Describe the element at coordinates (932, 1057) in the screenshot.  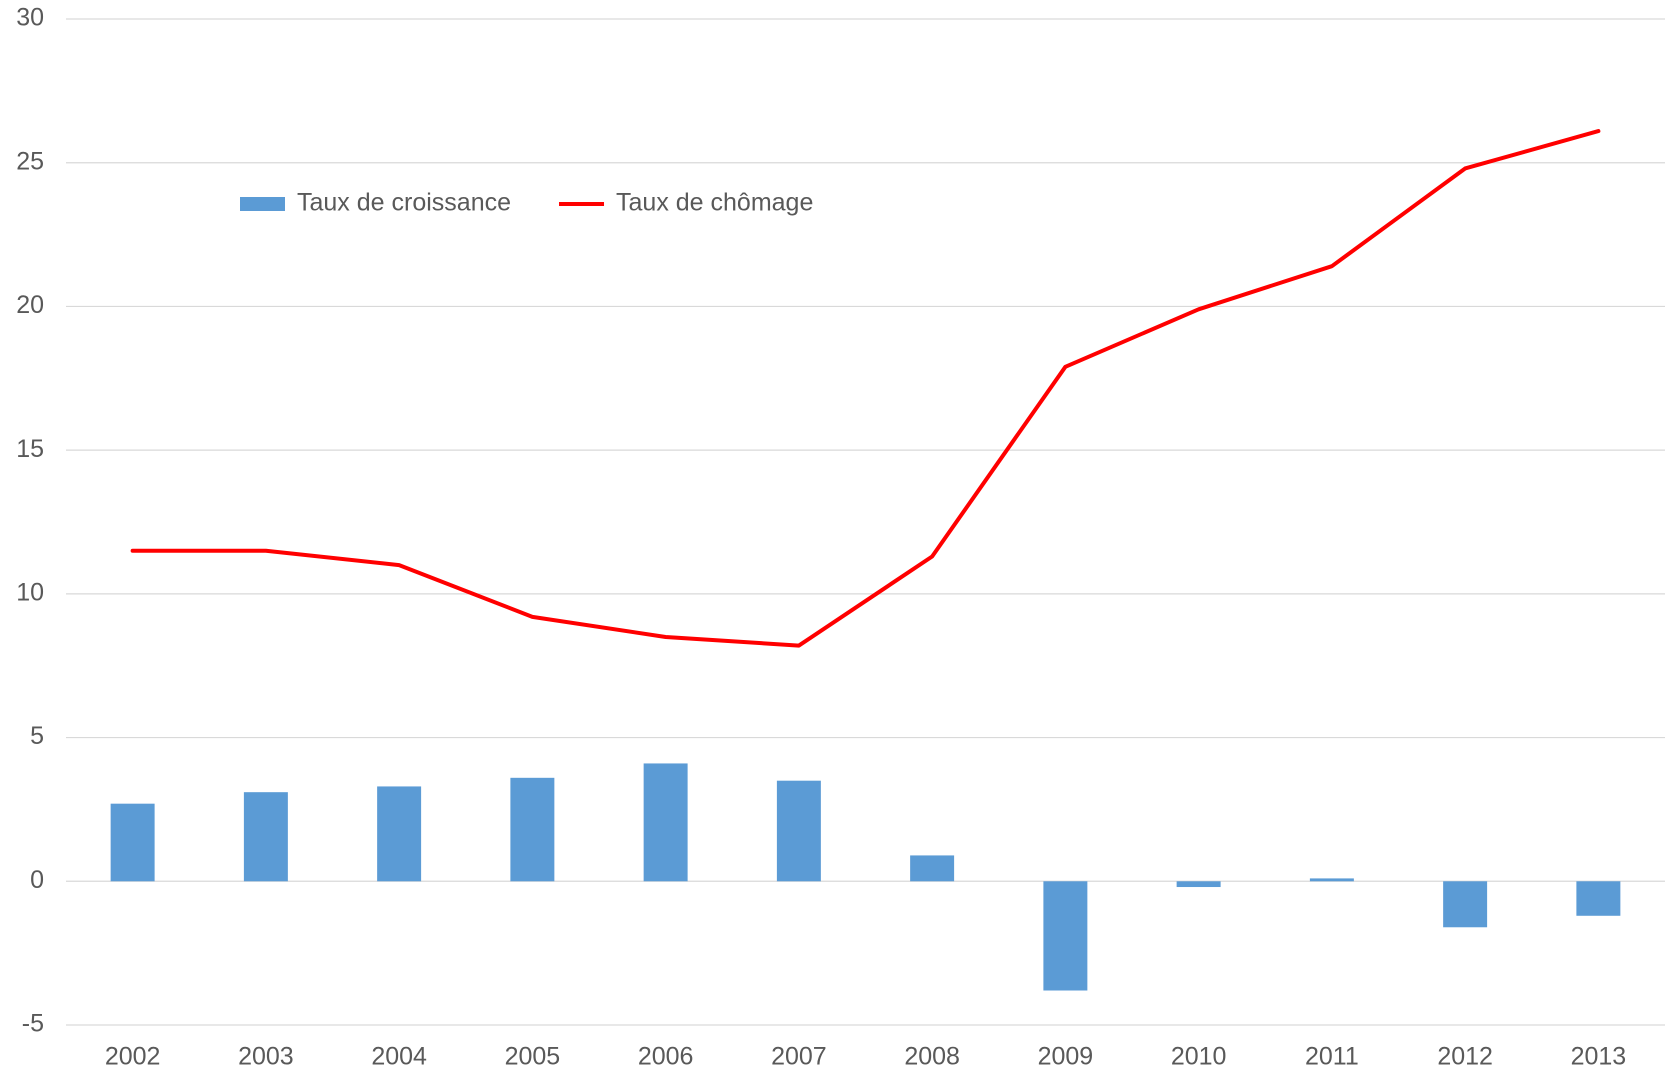
I see `x-tick-label: 2008` at that location.